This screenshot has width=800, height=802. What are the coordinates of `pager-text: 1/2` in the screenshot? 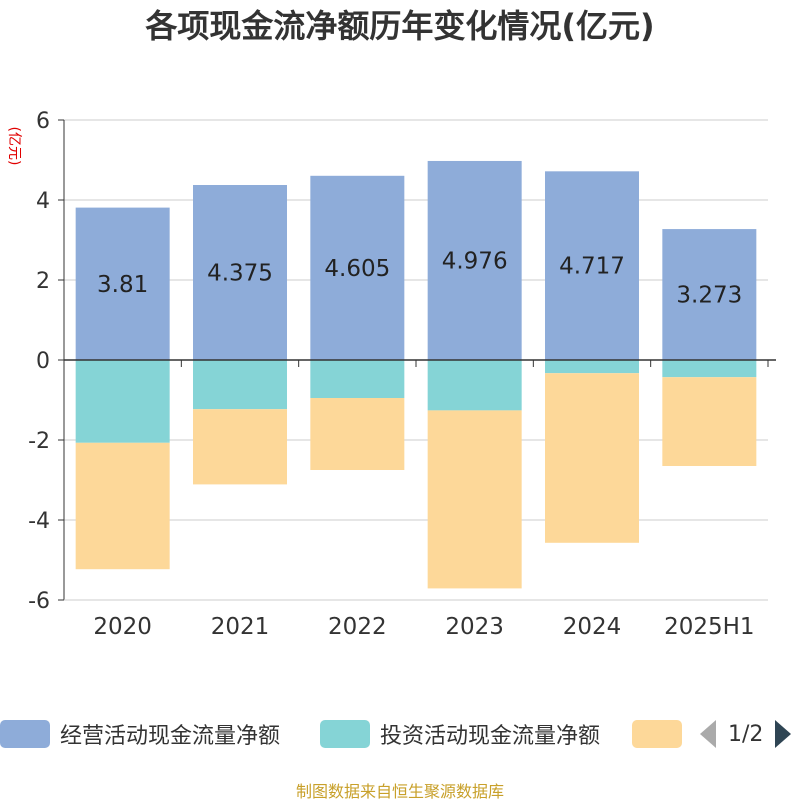 It's located at (746, 734).